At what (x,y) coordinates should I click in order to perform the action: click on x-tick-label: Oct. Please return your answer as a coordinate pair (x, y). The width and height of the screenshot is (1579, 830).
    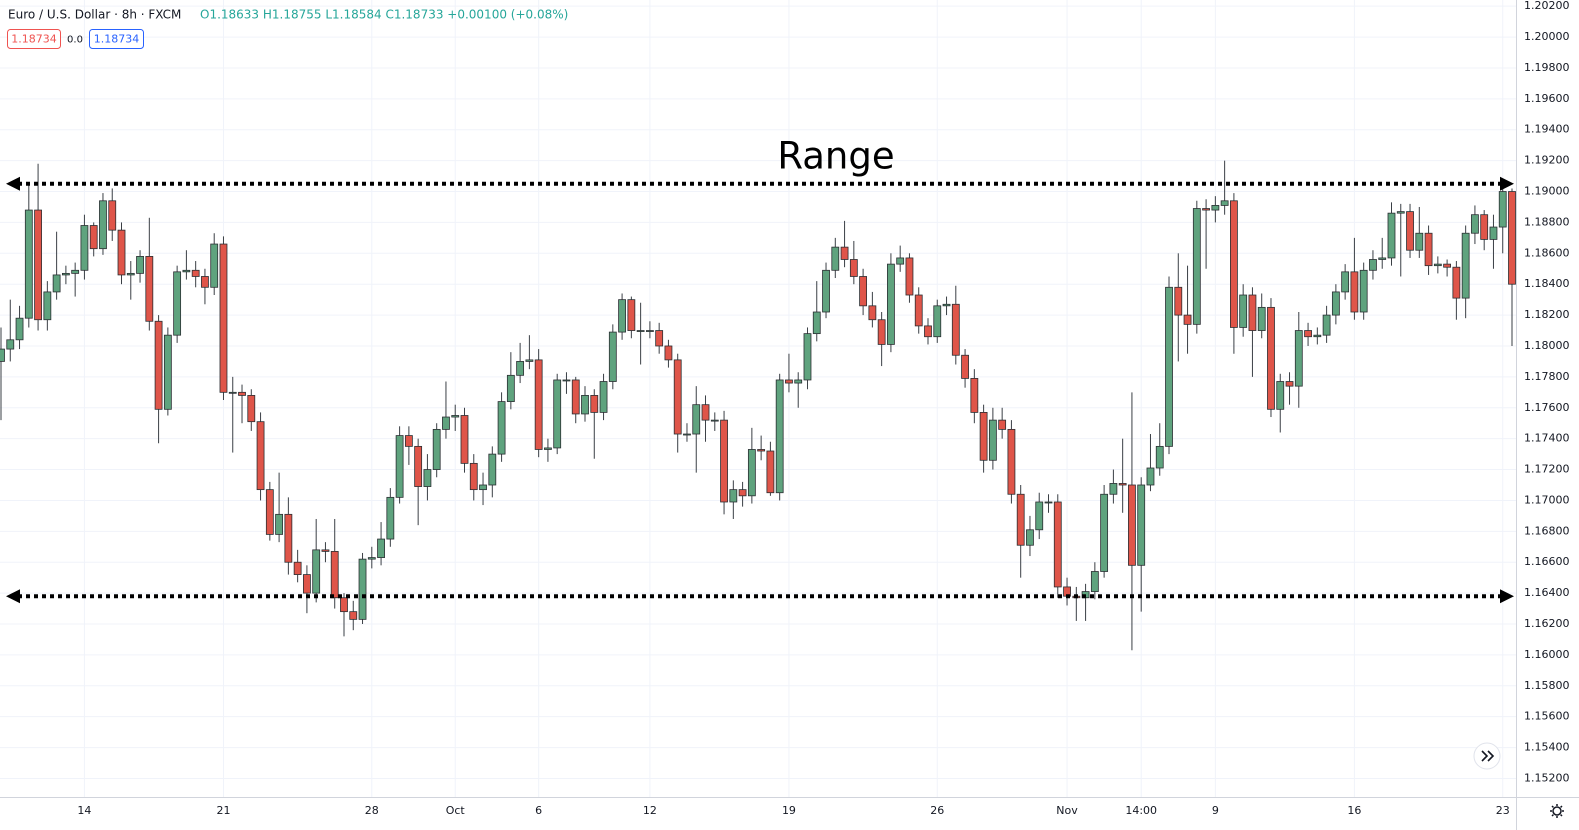
    Looking at the image, I should click on (456, 810).